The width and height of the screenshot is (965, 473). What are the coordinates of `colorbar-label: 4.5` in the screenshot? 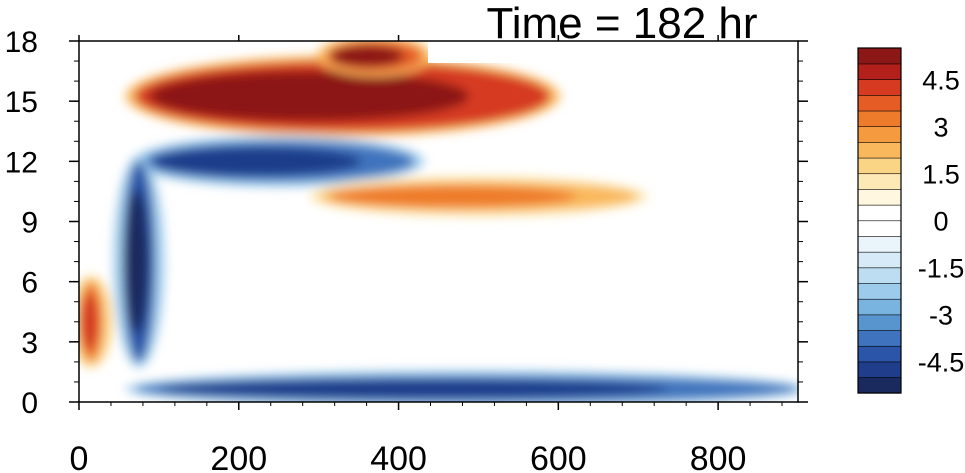 It's located at (941, 80).